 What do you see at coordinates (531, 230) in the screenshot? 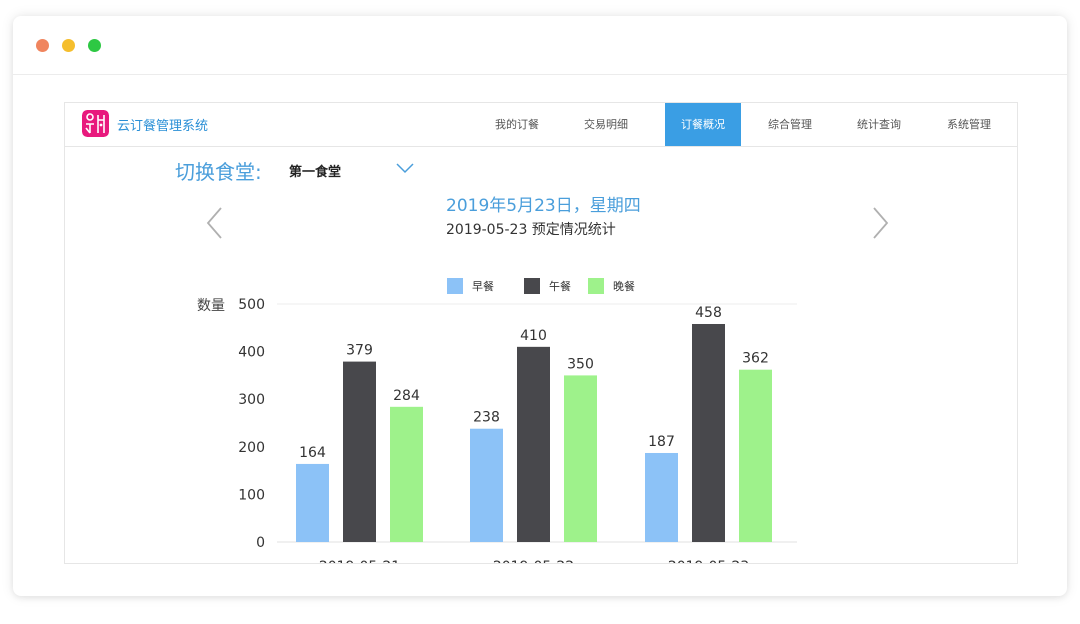
I see `stats-subtitle: 2019-05-23 预定情况统计` at bounding box center [531, 230].